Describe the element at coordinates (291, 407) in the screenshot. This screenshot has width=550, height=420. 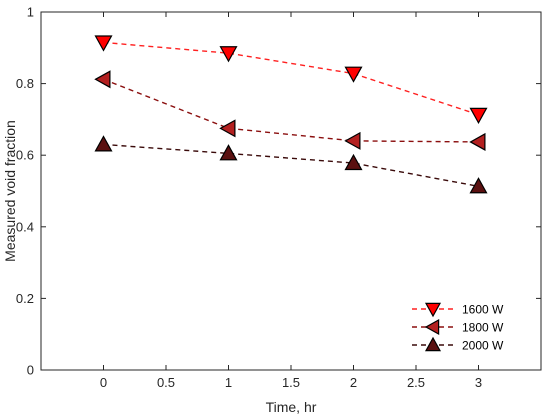
I see `x-axis-label: Time, hr` at that location.